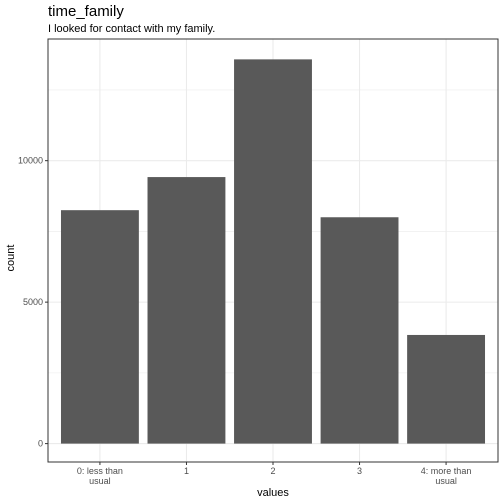 Image resolution: width=504 pixels, height=504 pixels. Describe the element at coordinates (86, 11) in the screenshot. I see `chart-title: time_family` at that location.